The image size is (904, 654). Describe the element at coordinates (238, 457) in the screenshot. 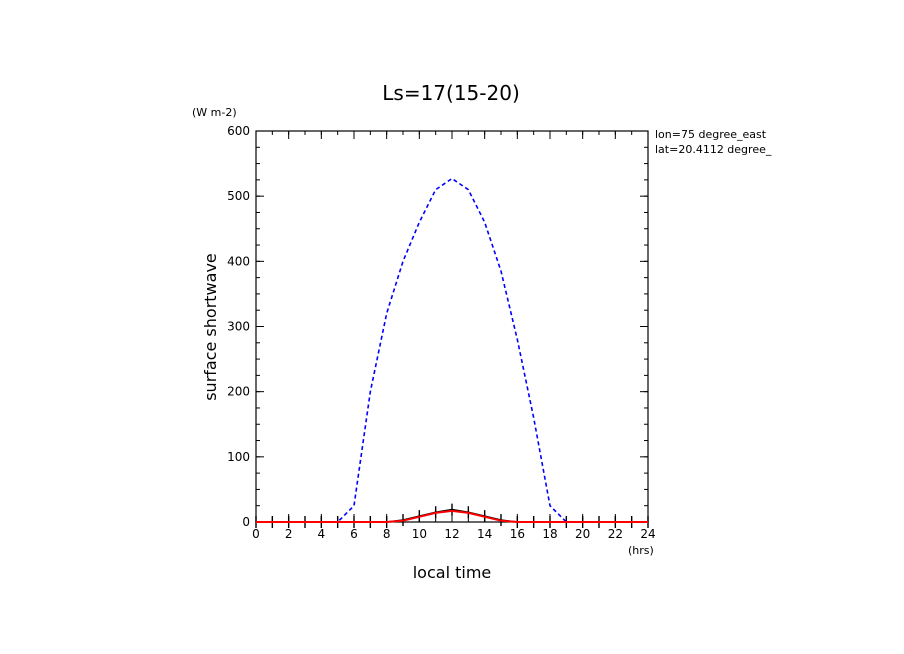

I see `y-tick-label: 100` at that location.